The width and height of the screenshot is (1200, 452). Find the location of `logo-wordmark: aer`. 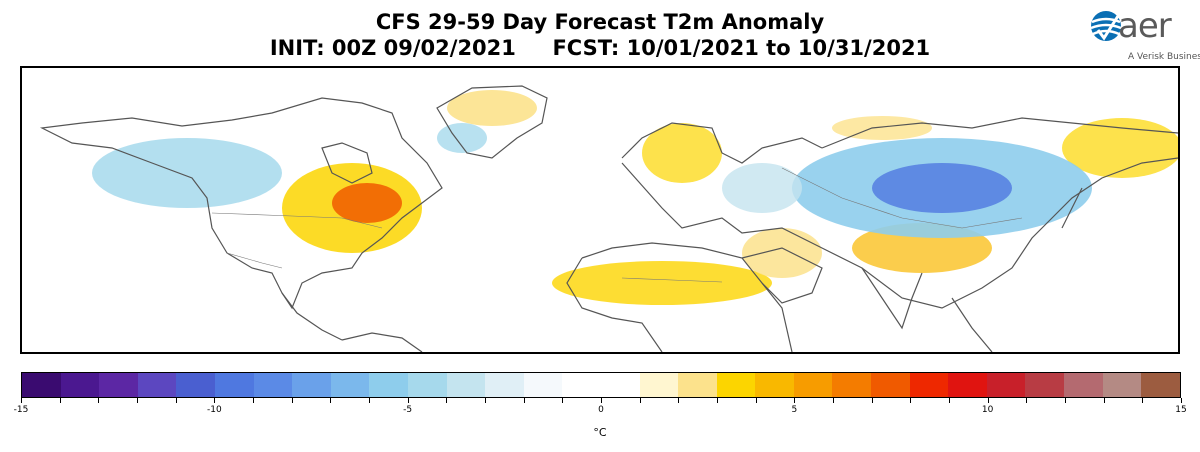

logo-wordmark: aer is located at coordinates (1145, 26).